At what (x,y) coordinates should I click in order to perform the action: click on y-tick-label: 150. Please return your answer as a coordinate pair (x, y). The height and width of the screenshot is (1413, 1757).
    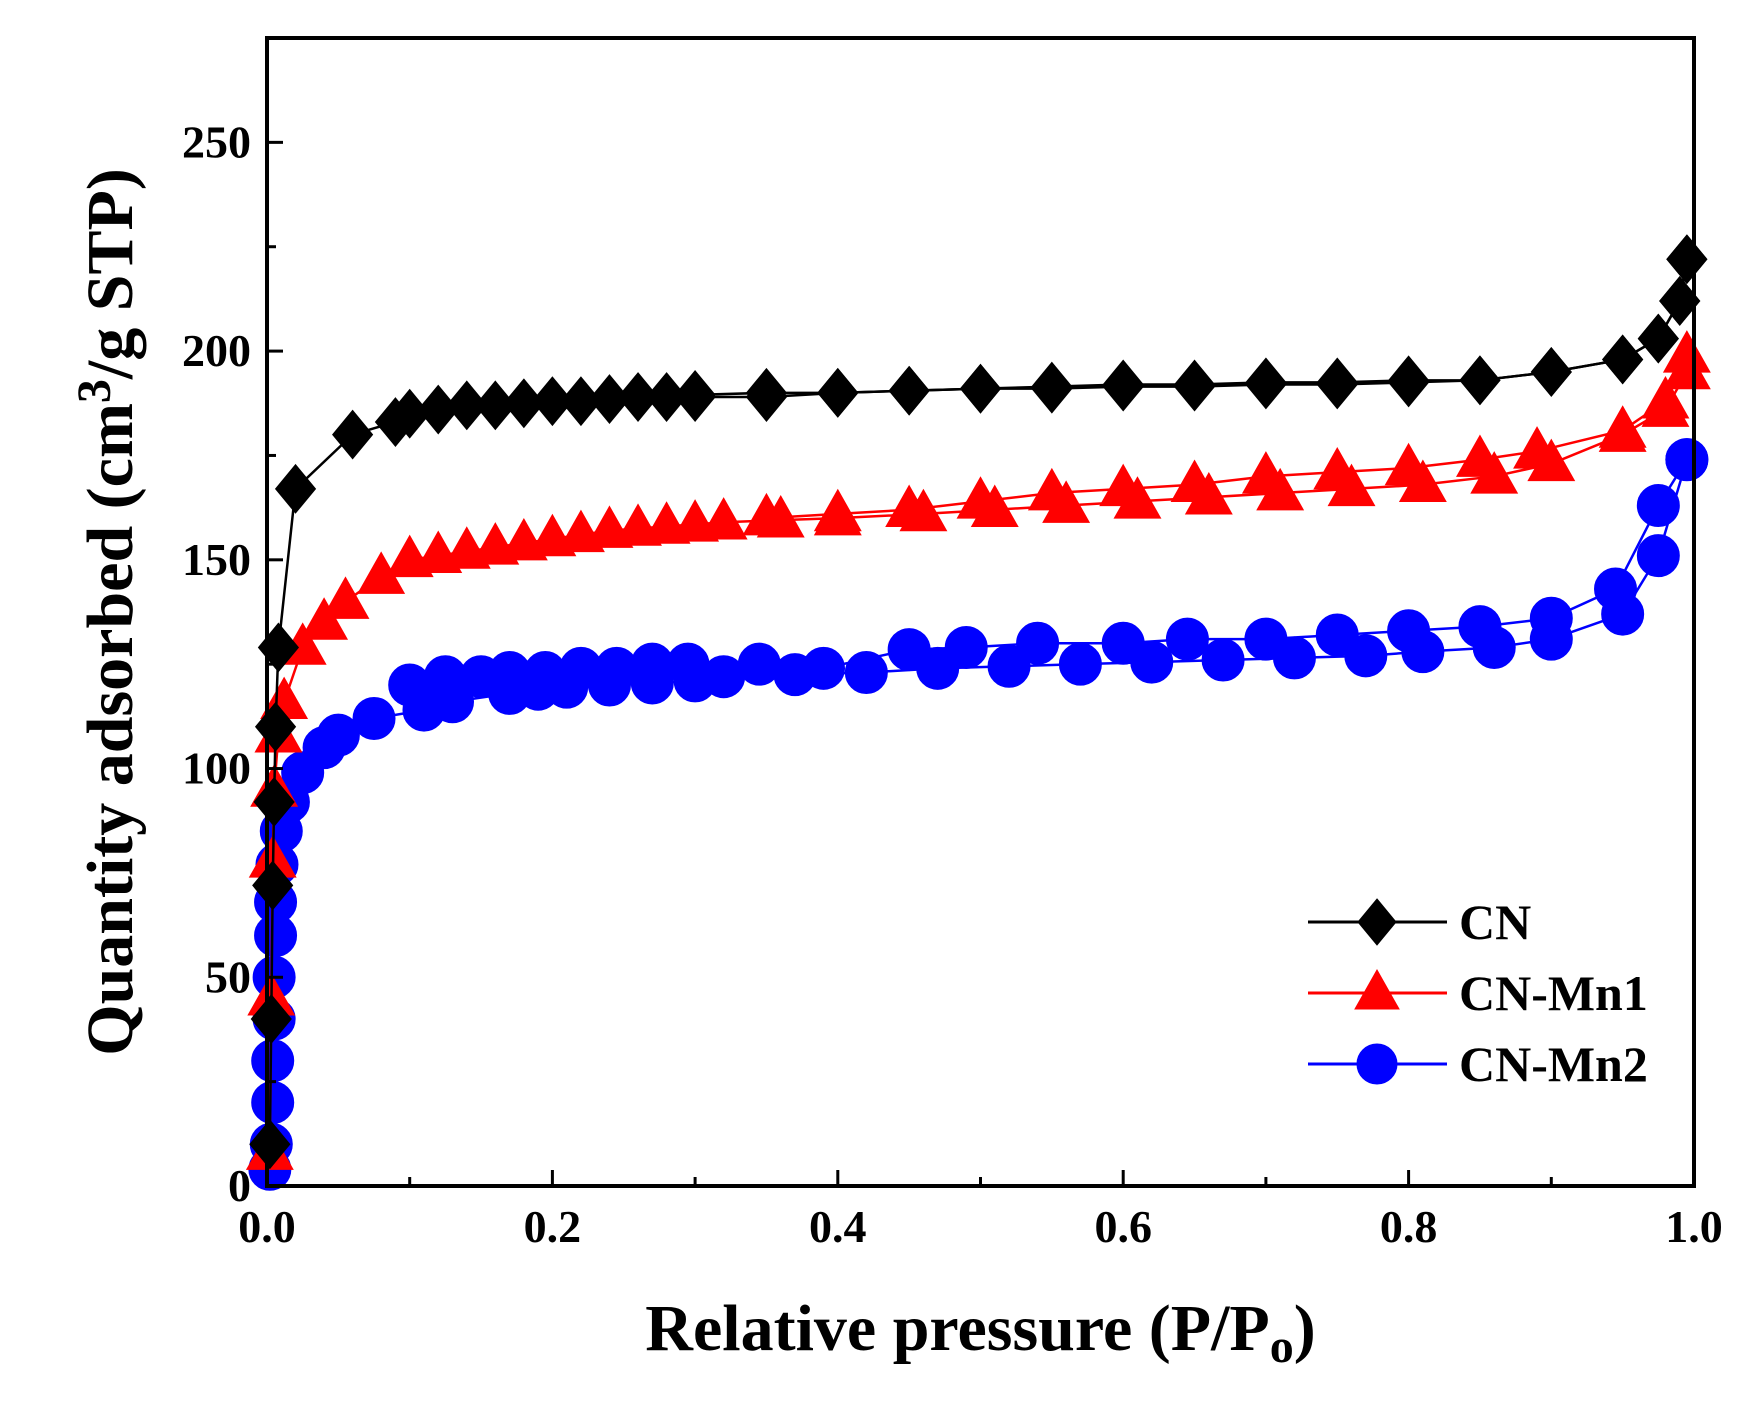
    Looking at the image, I should click on (216, 559).